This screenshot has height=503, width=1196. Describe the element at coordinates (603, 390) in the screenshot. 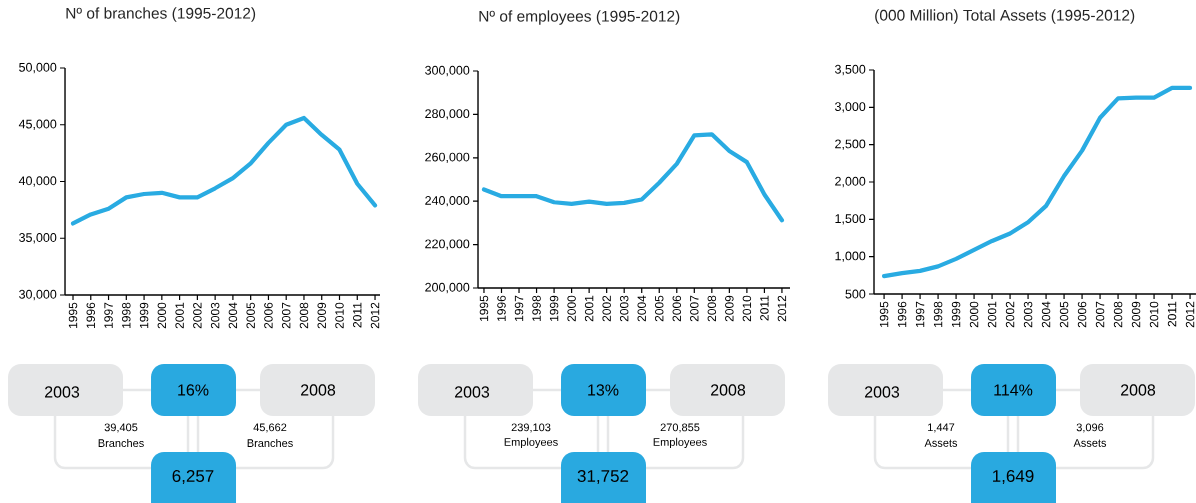

I see `text: 13%` at that location.